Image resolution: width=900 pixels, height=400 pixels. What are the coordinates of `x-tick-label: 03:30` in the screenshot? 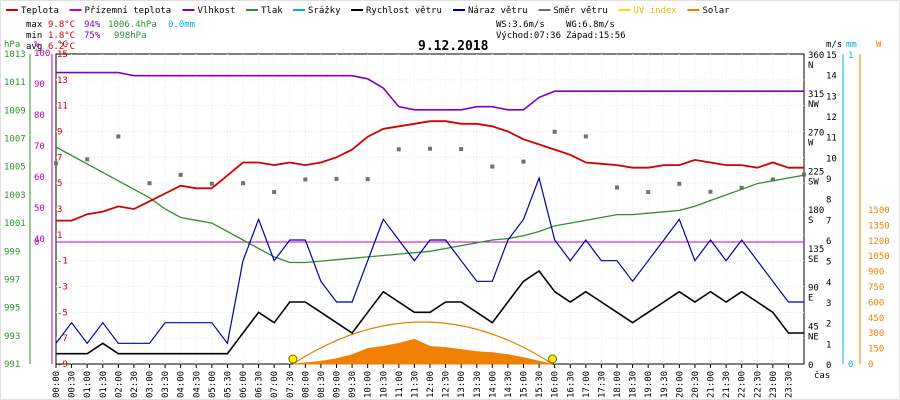 It's located at (166, 384).